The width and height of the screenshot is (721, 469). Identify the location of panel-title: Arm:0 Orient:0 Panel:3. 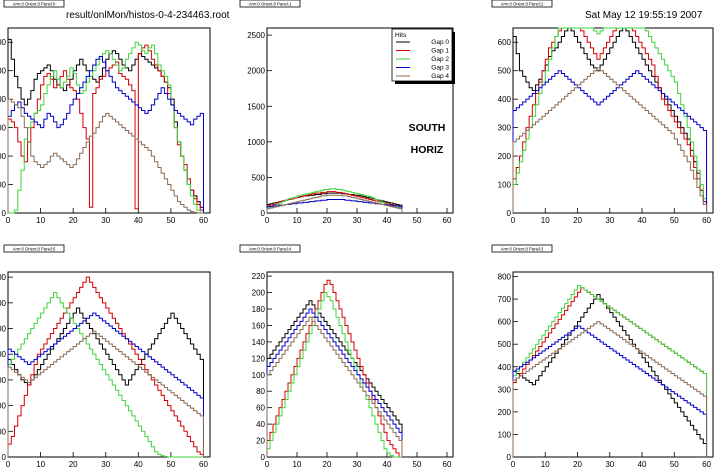
(522, 249).